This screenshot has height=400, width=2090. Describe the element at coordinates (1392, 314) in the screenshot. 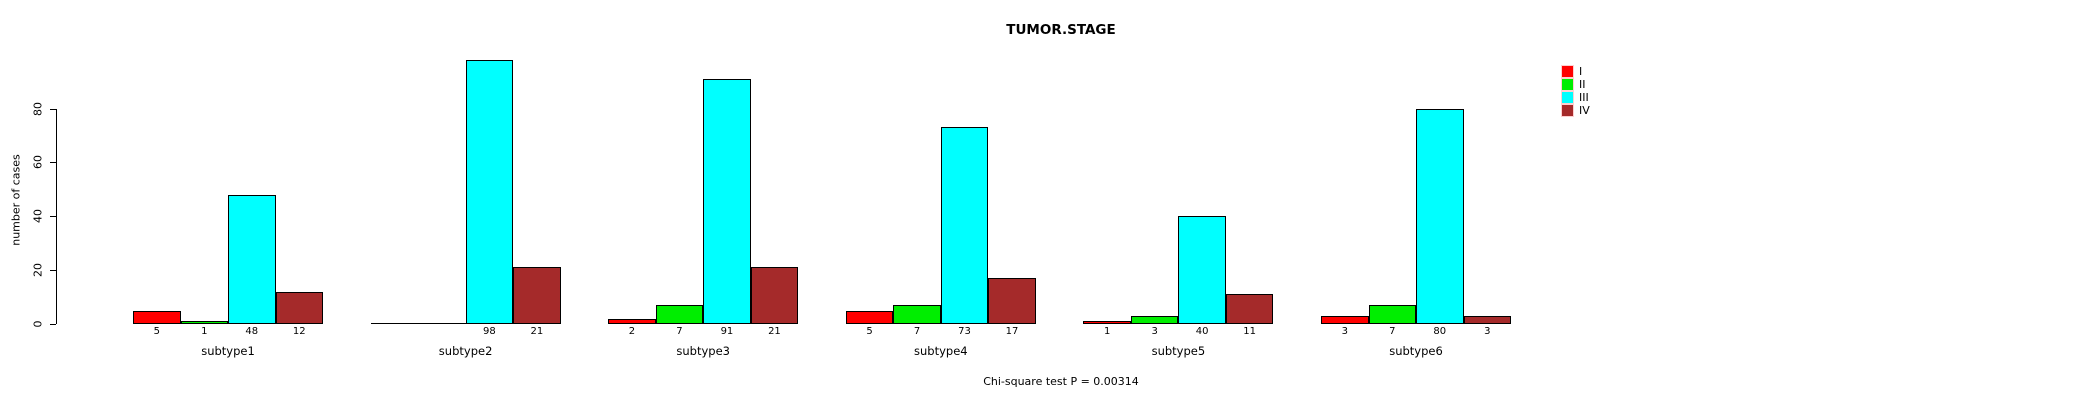

I see `bar-ii-subtype6` at that location.